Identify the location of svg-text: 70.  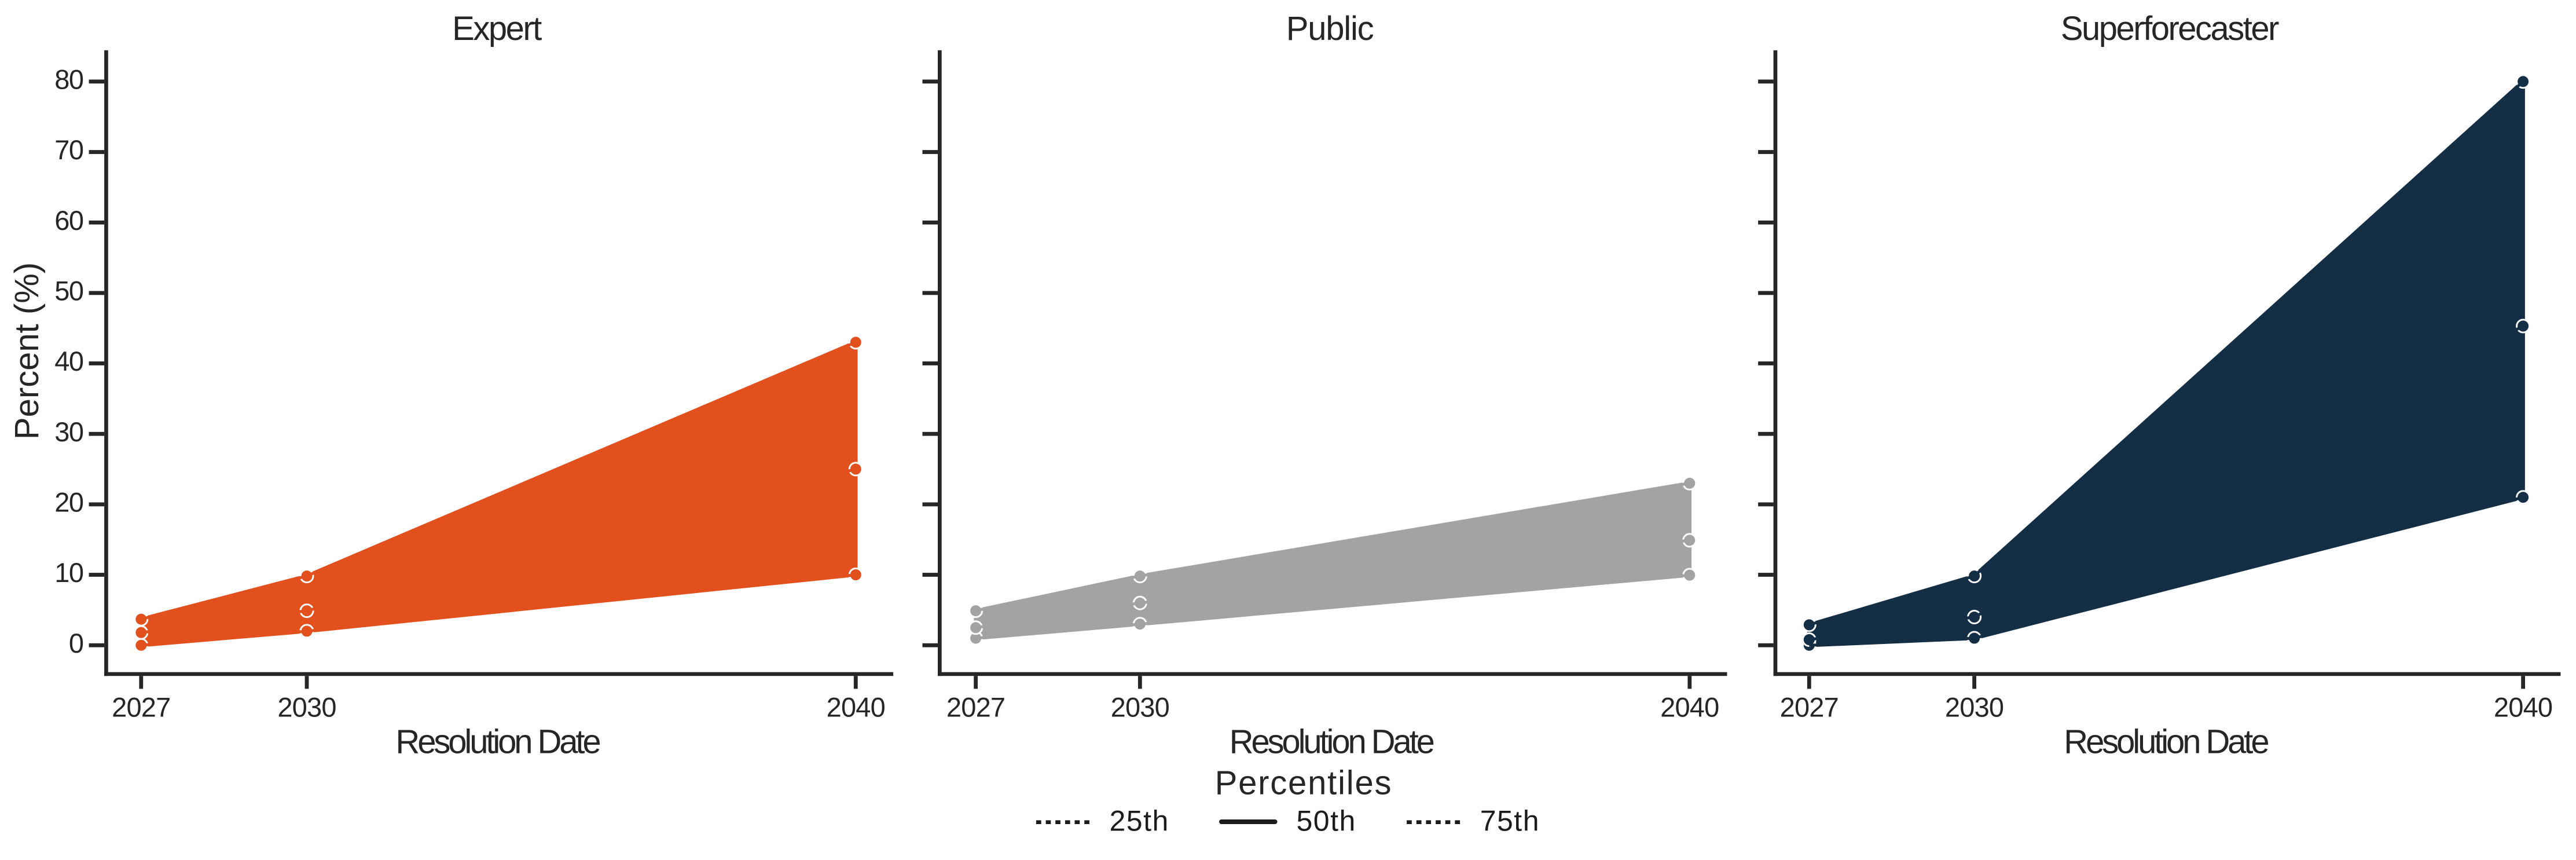
(68, 149).